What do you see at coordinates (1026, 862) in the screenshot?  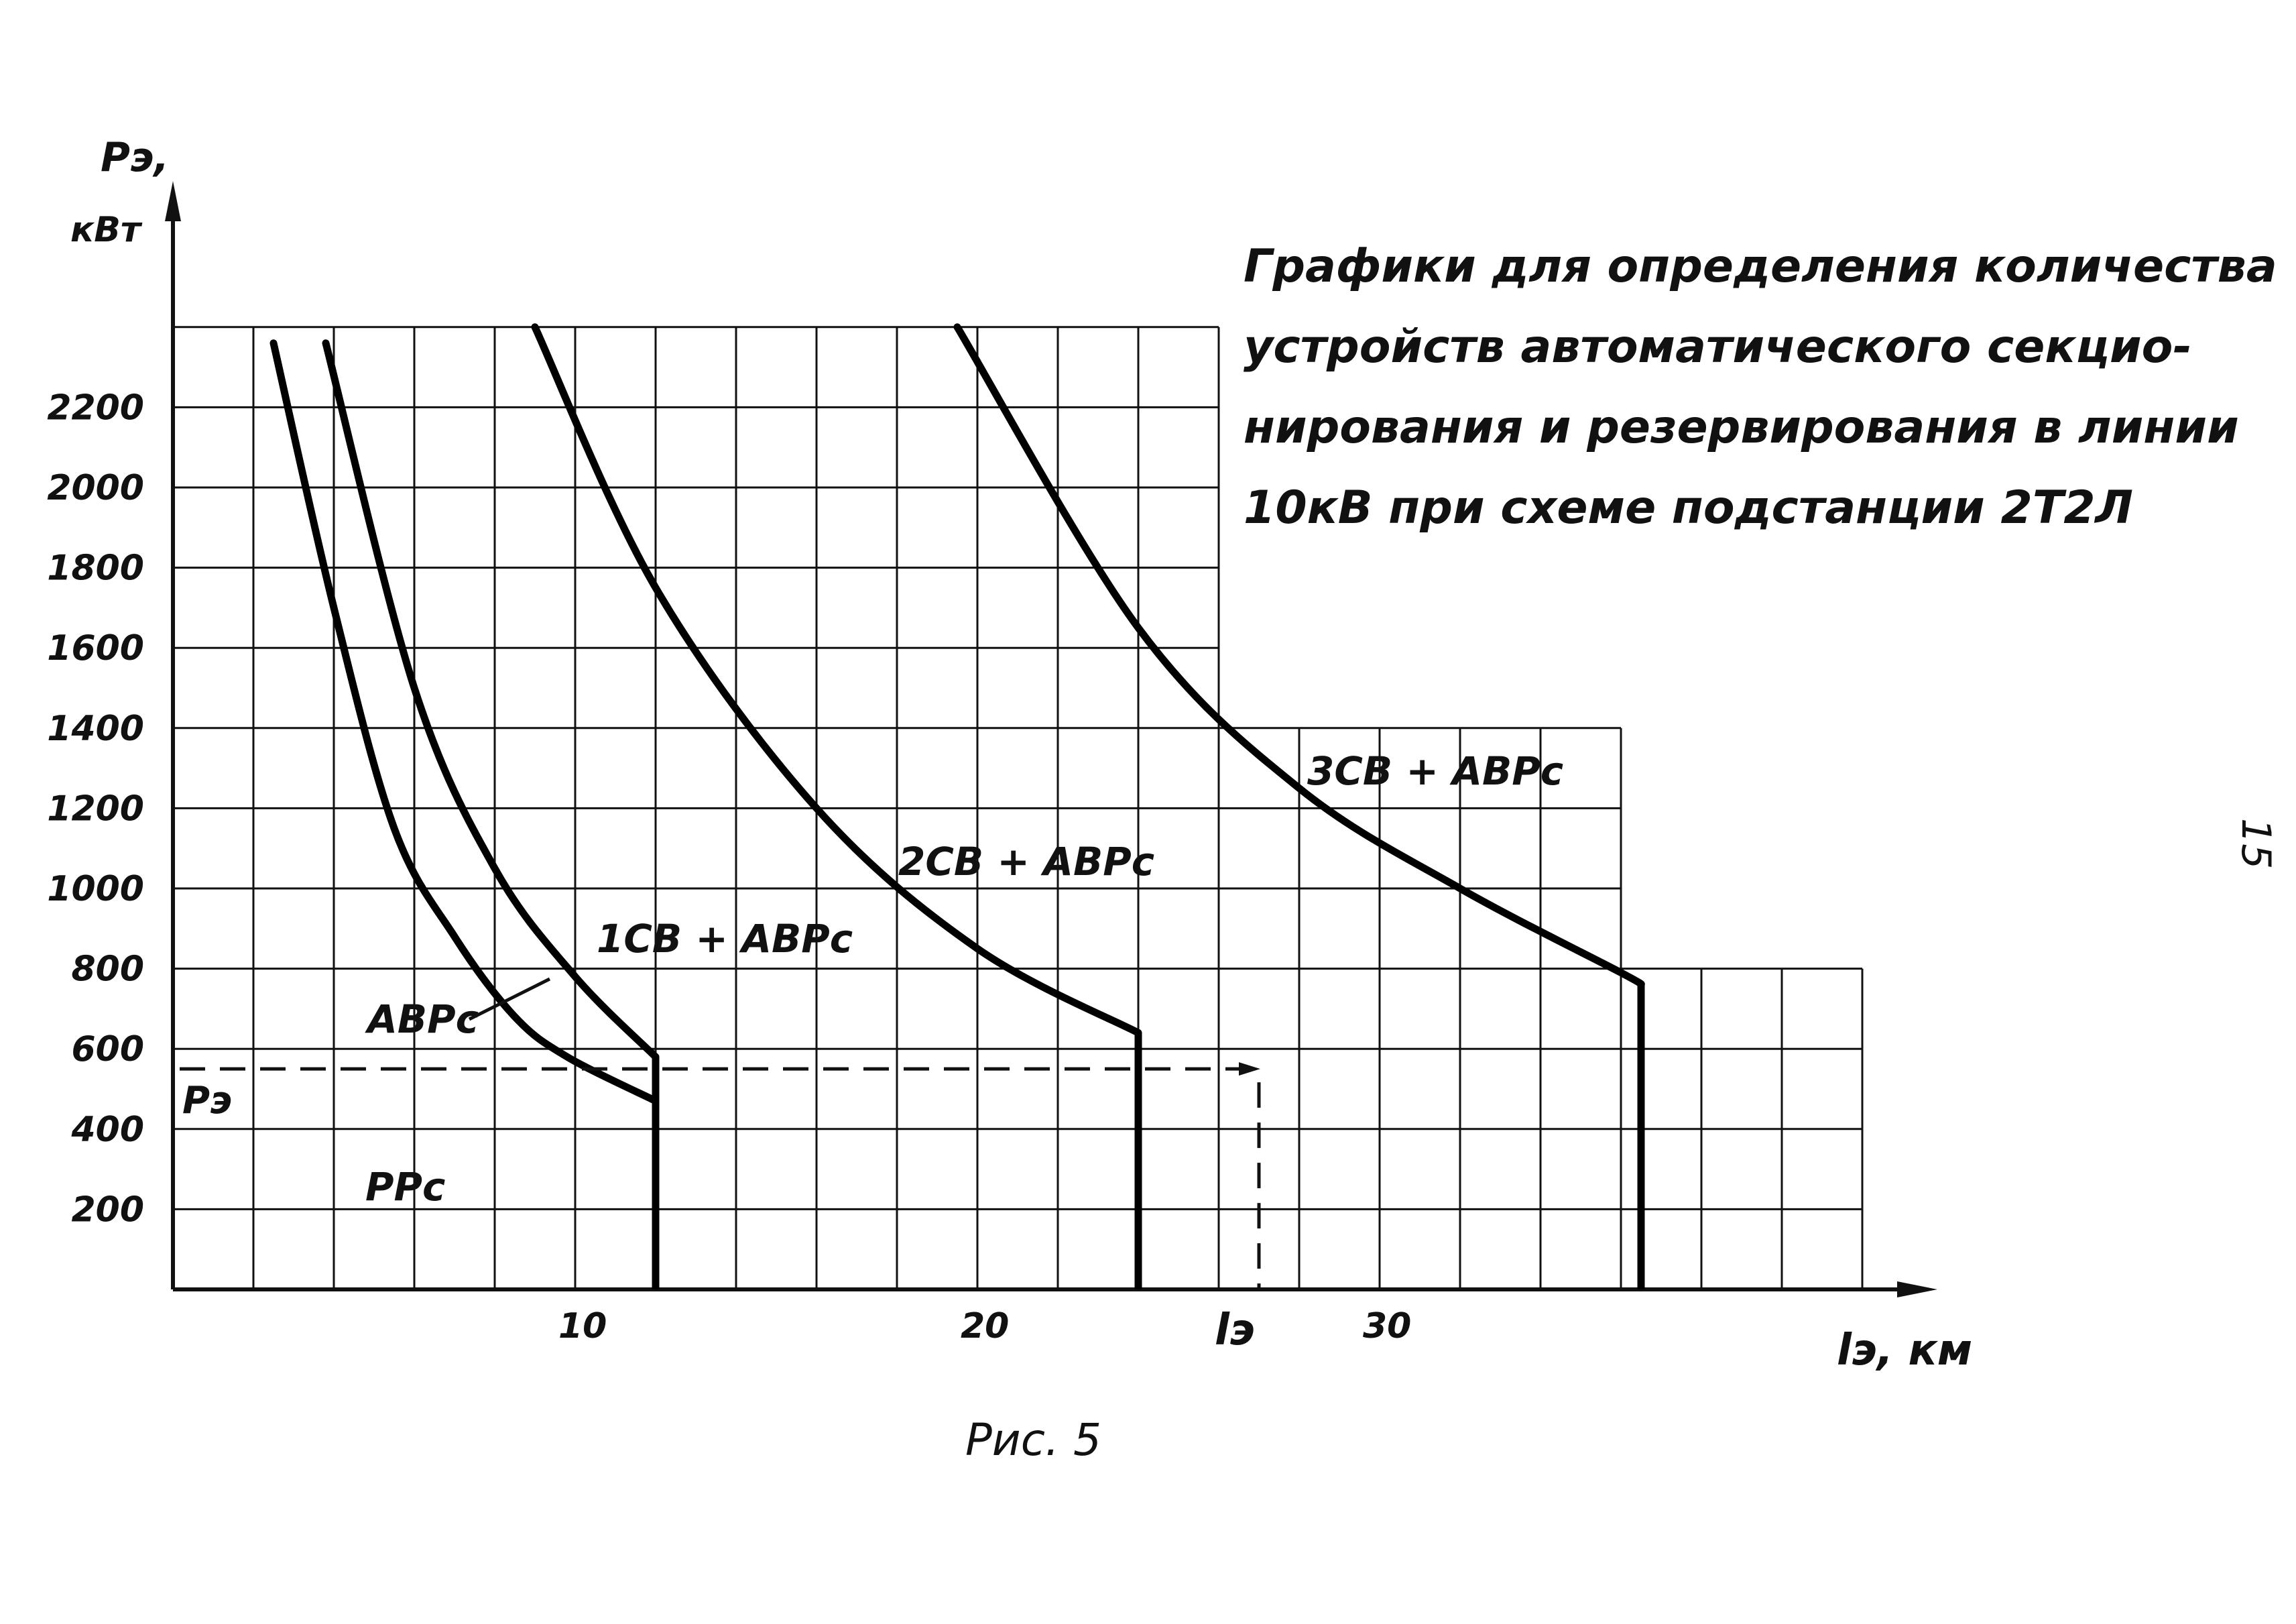 I see `series-label-2sv-avrs: 2СВ + АВРс` at bounding box center [1026, 862].